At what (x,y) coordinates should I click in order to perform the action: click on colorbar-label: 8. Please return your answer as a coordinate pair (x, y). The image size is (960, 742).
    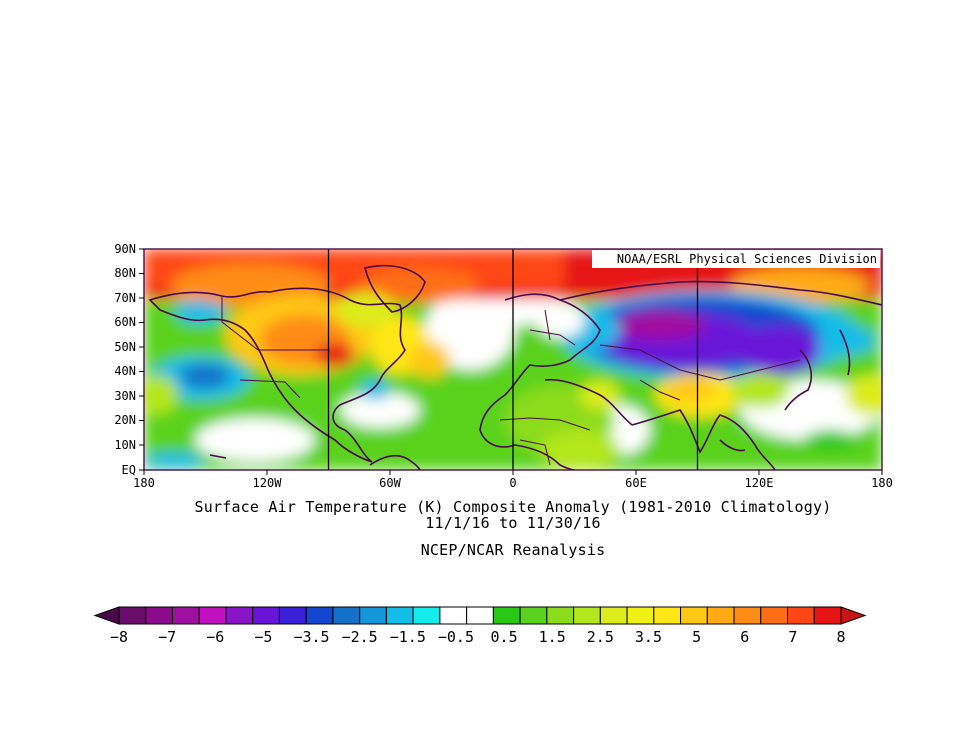
    Looking at the image, I should click on (841, 637).